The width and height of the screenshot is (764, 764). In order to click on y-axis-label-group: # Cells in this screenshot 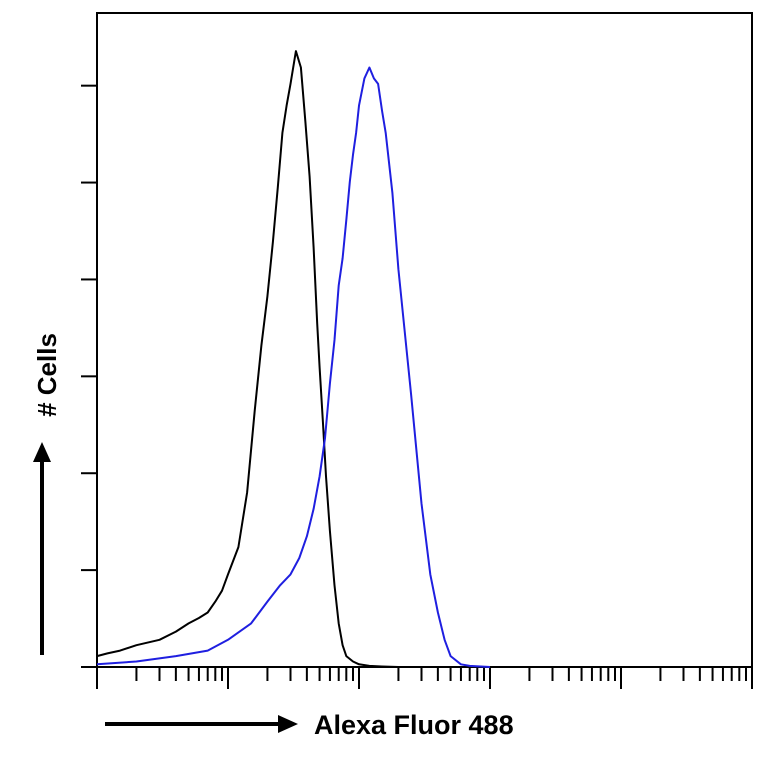, I will do `click(47, 494)`.